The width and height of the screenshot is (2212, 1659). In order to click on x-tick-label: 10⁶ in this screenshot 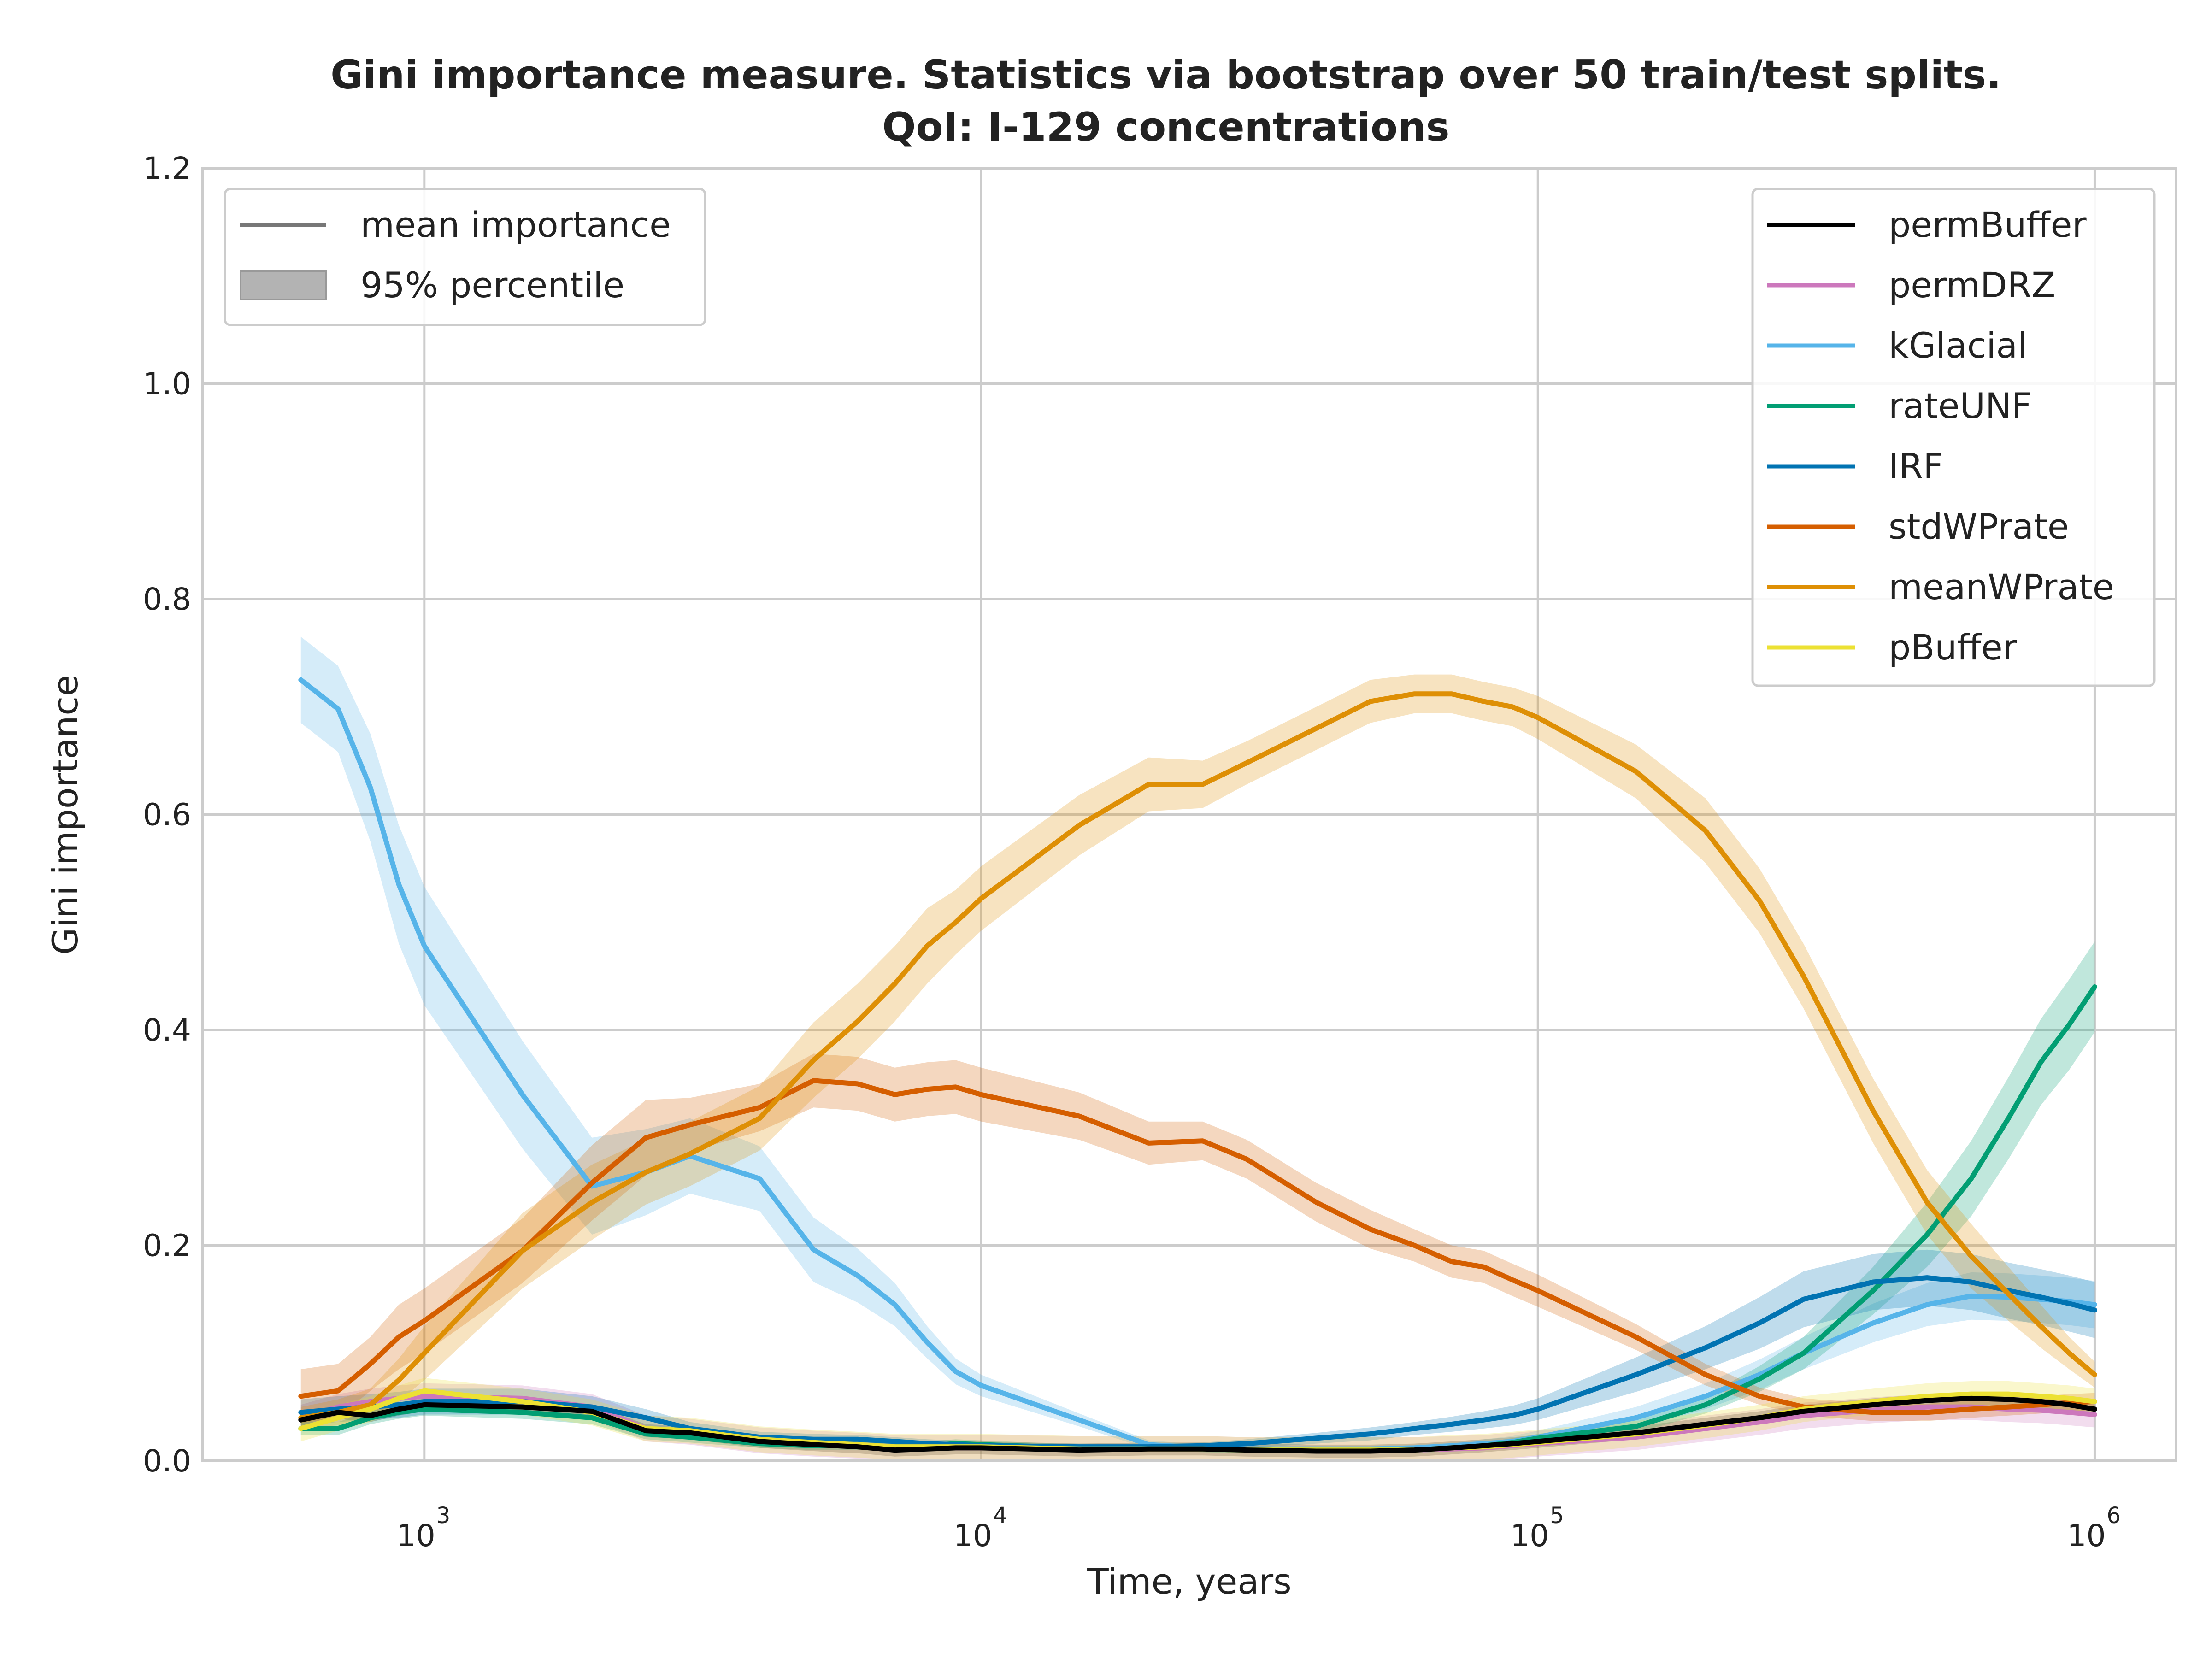, I will do `click(2094, 1528)`.